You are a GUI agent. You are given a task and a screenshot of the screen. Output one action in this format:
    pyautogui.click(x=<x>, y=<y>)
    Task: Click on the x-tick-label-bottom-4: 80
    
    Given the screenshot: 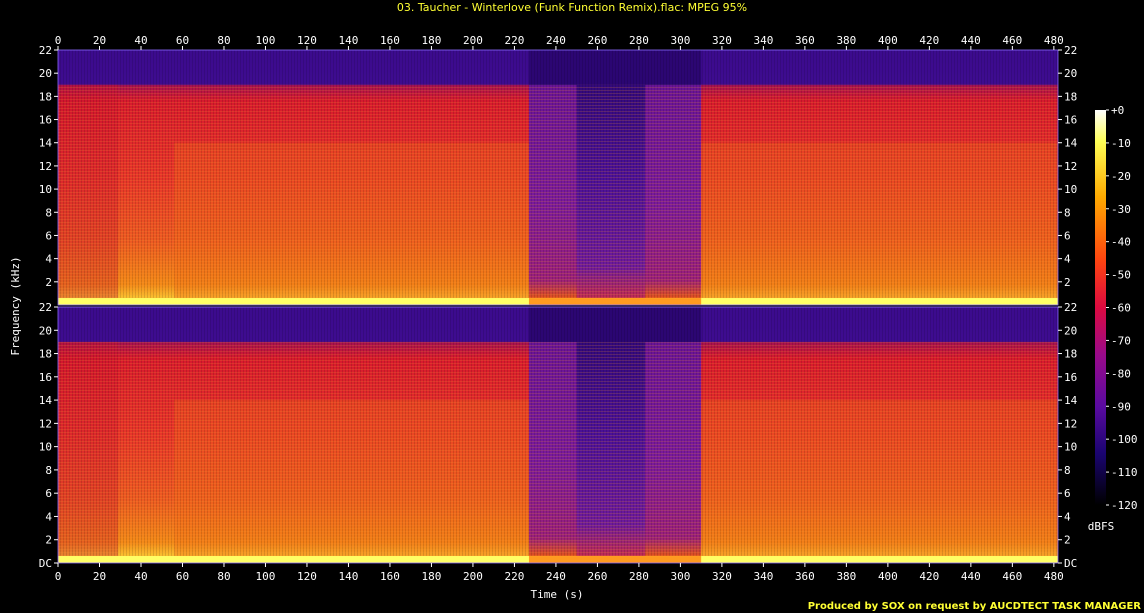 What is the action you would take?
    pyautogui.click(x=223, y=576)
    